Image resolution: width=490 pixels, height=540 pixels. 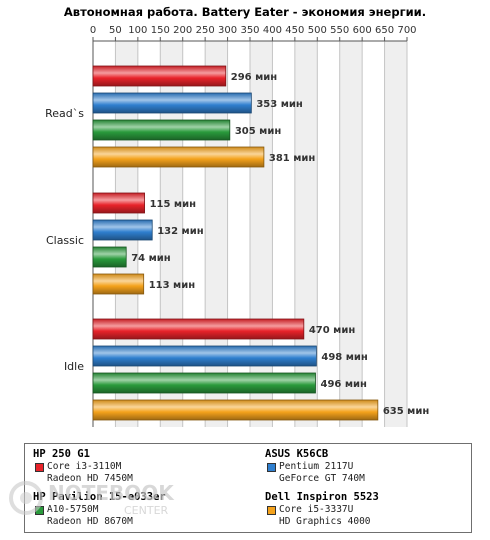 What do you see at coordinates (65, 240) in the screenshot?
I see `category-label: Classic` at bounding box center [65, 240].